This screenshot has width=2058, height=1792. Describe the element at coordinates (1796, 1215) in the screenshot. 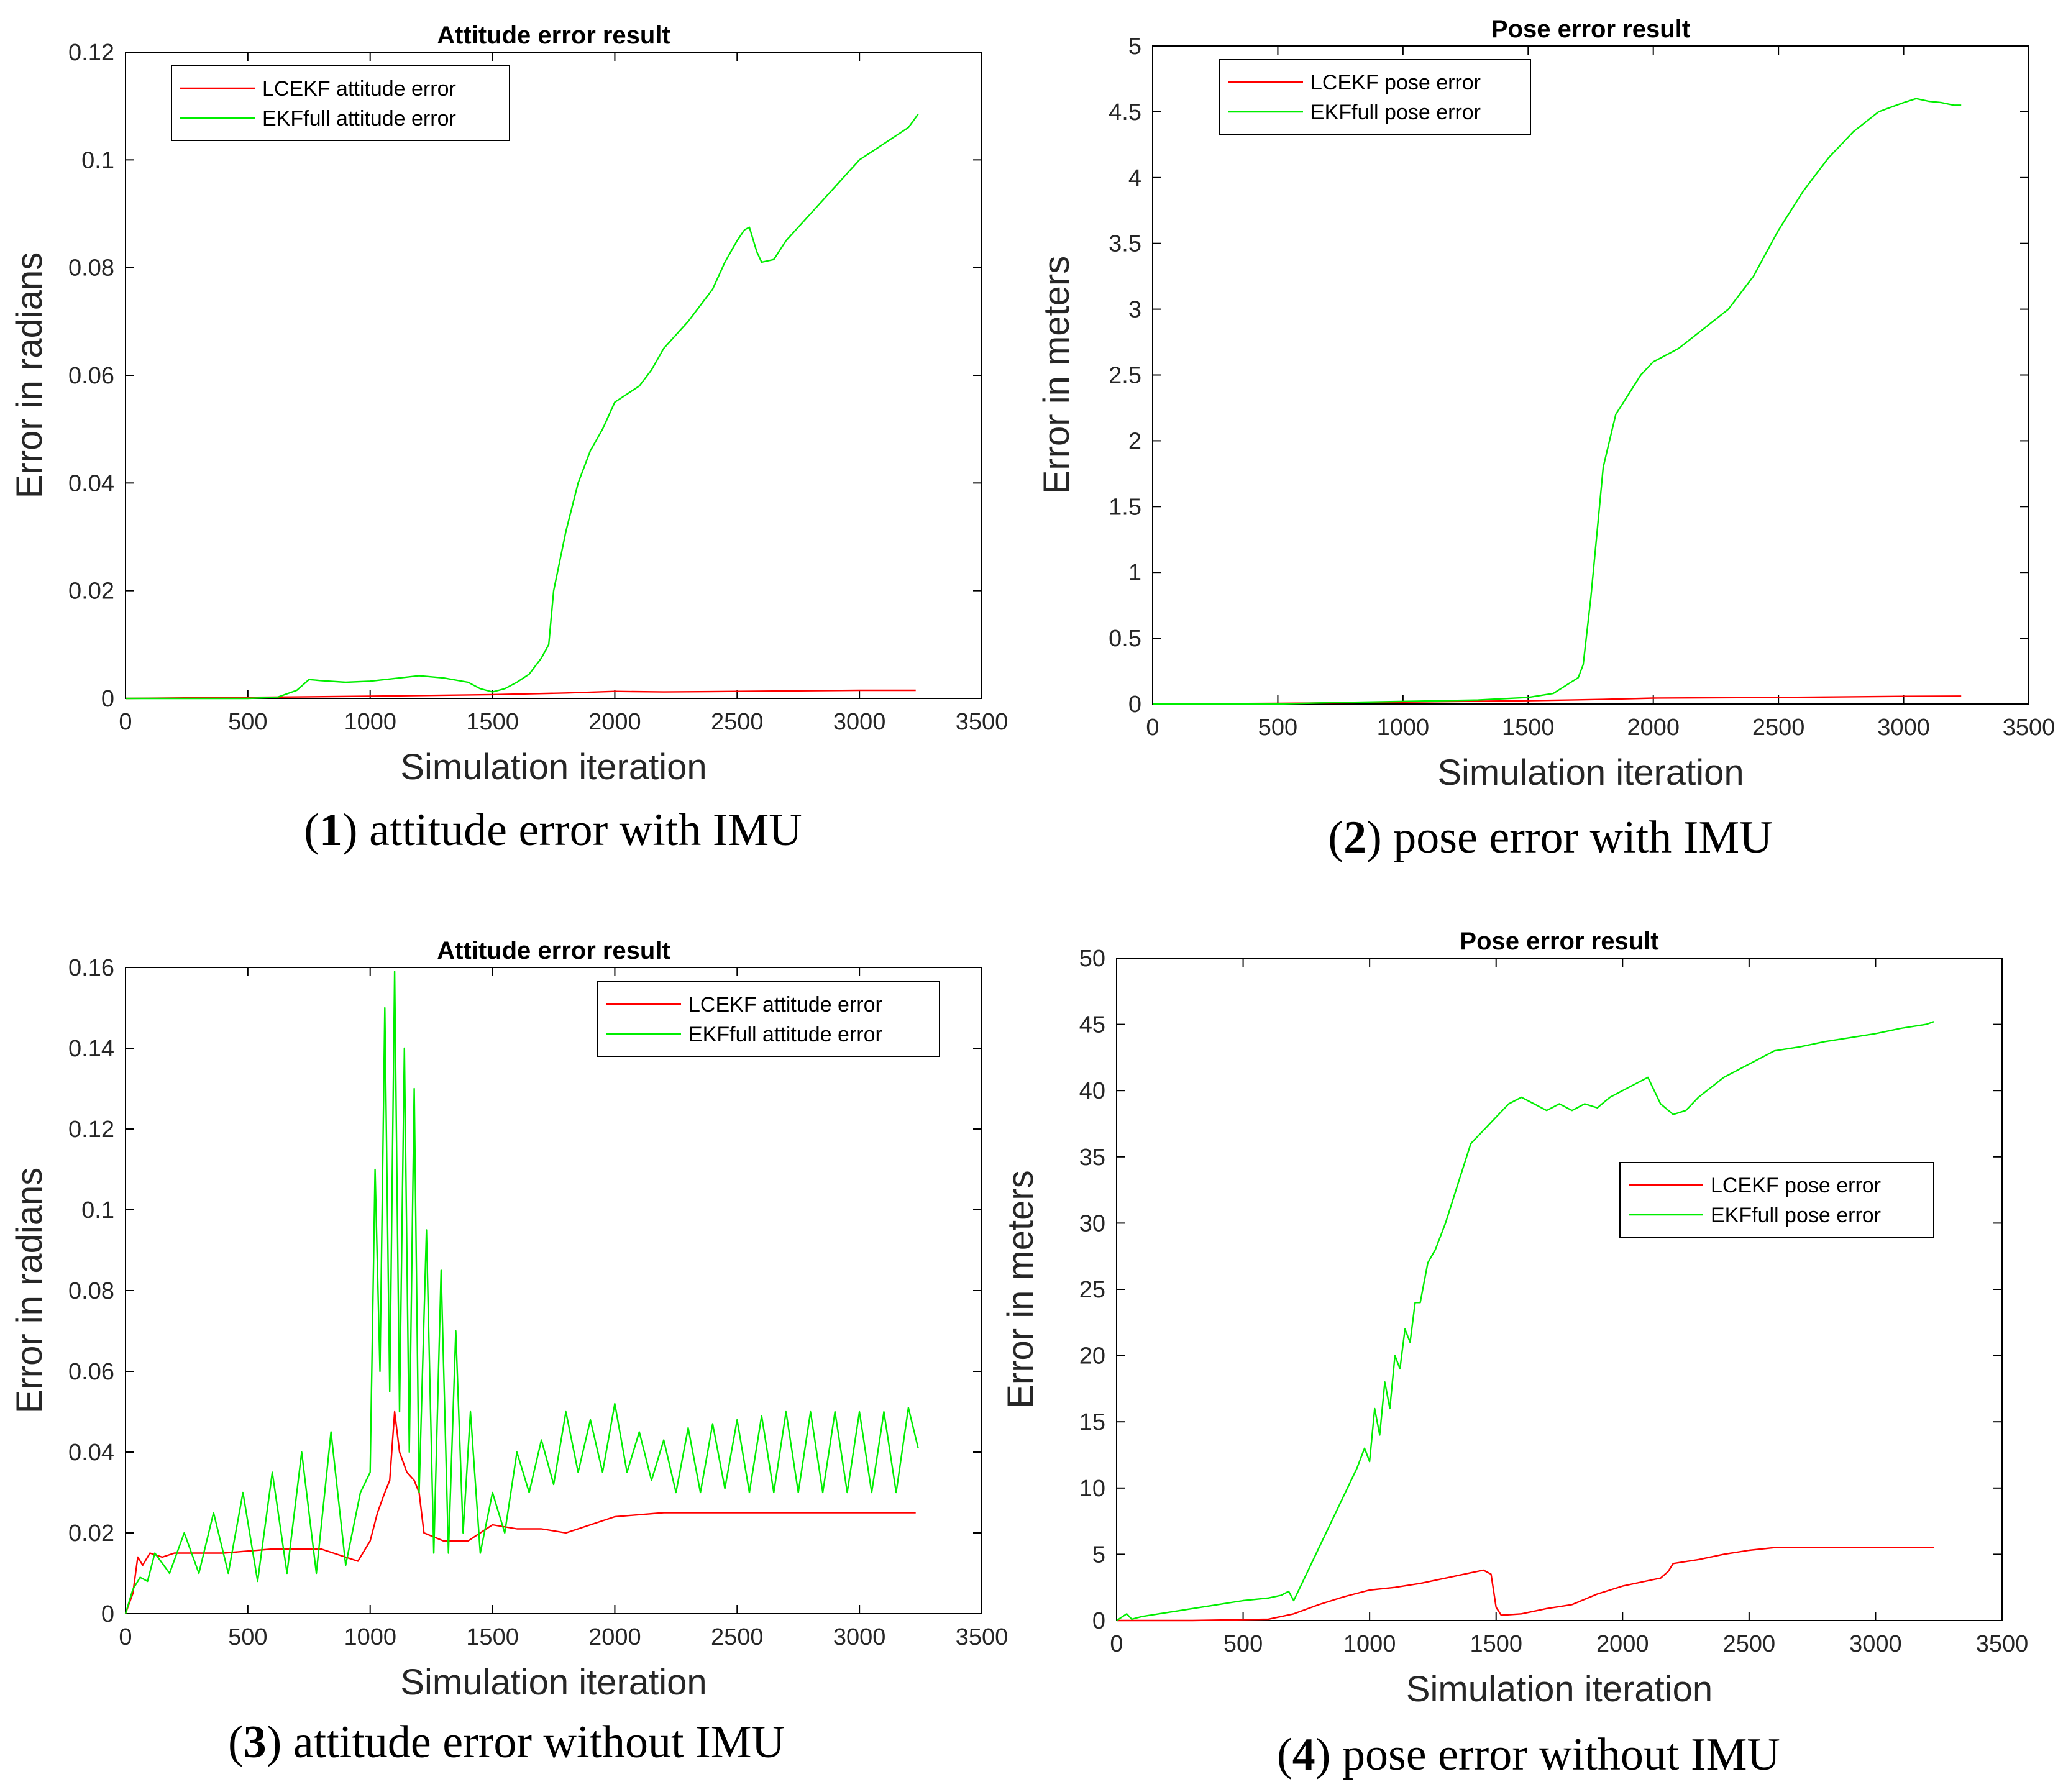

I see `legend-label: EKFfull pose error` at that location.